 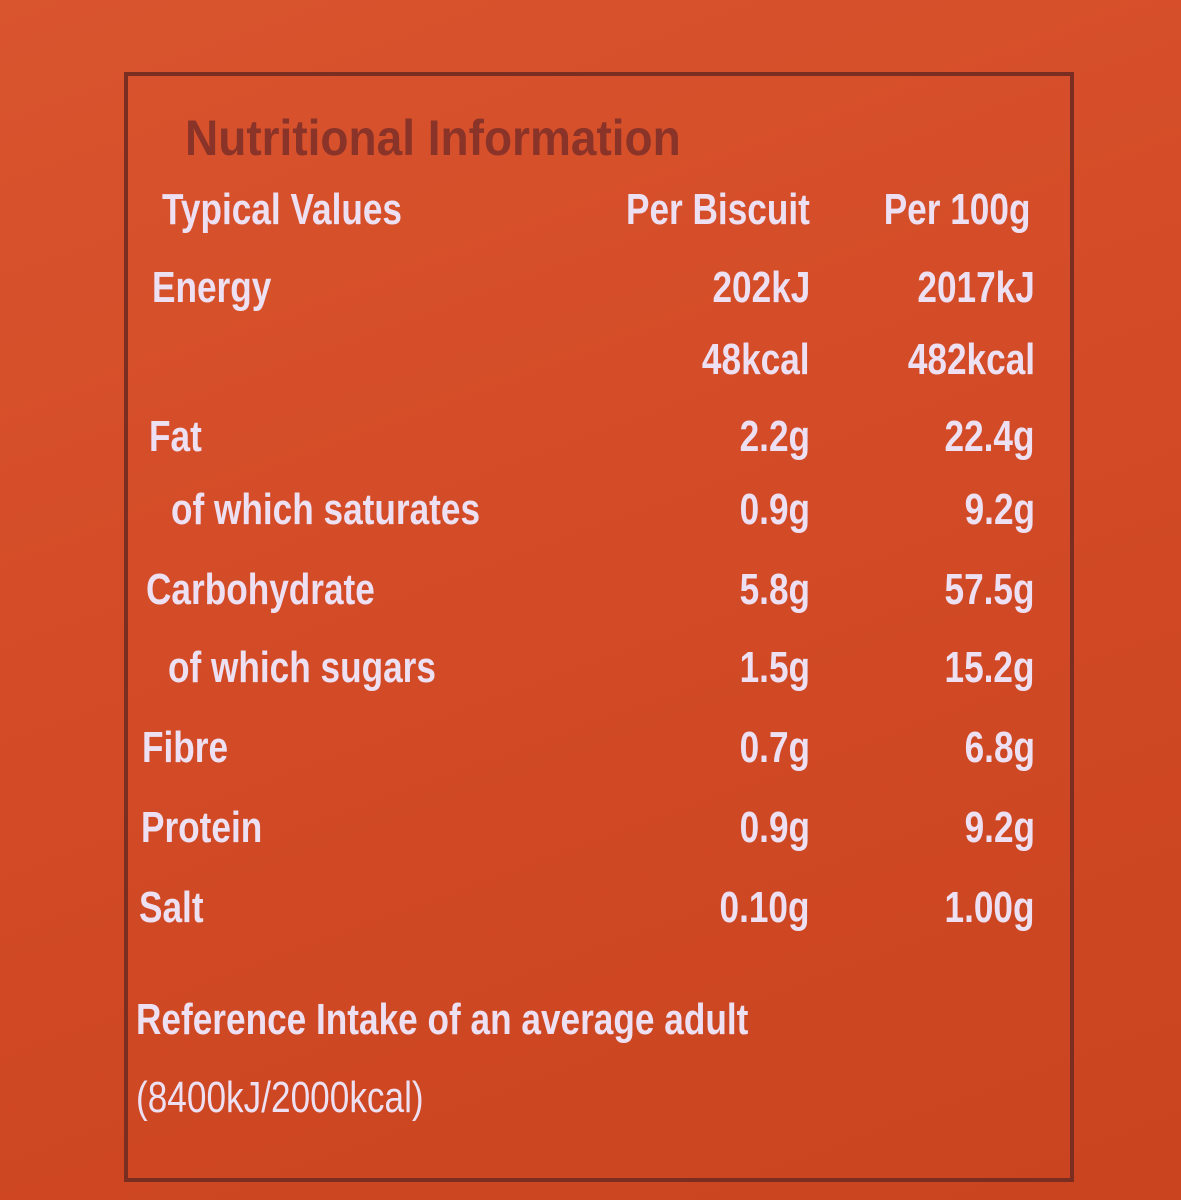 I want to click on row-label: Energy, so click(x=212, y=287).